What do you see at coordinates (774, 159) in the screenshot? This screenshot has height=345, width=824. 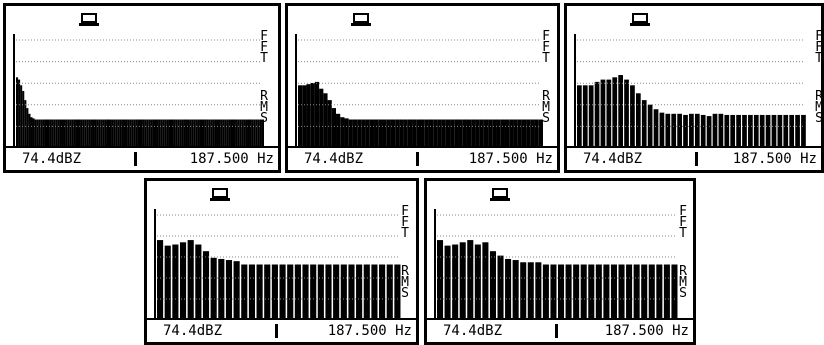 I see `frequency-readout: 187.500 Hz` at bounding box center [774, 159].